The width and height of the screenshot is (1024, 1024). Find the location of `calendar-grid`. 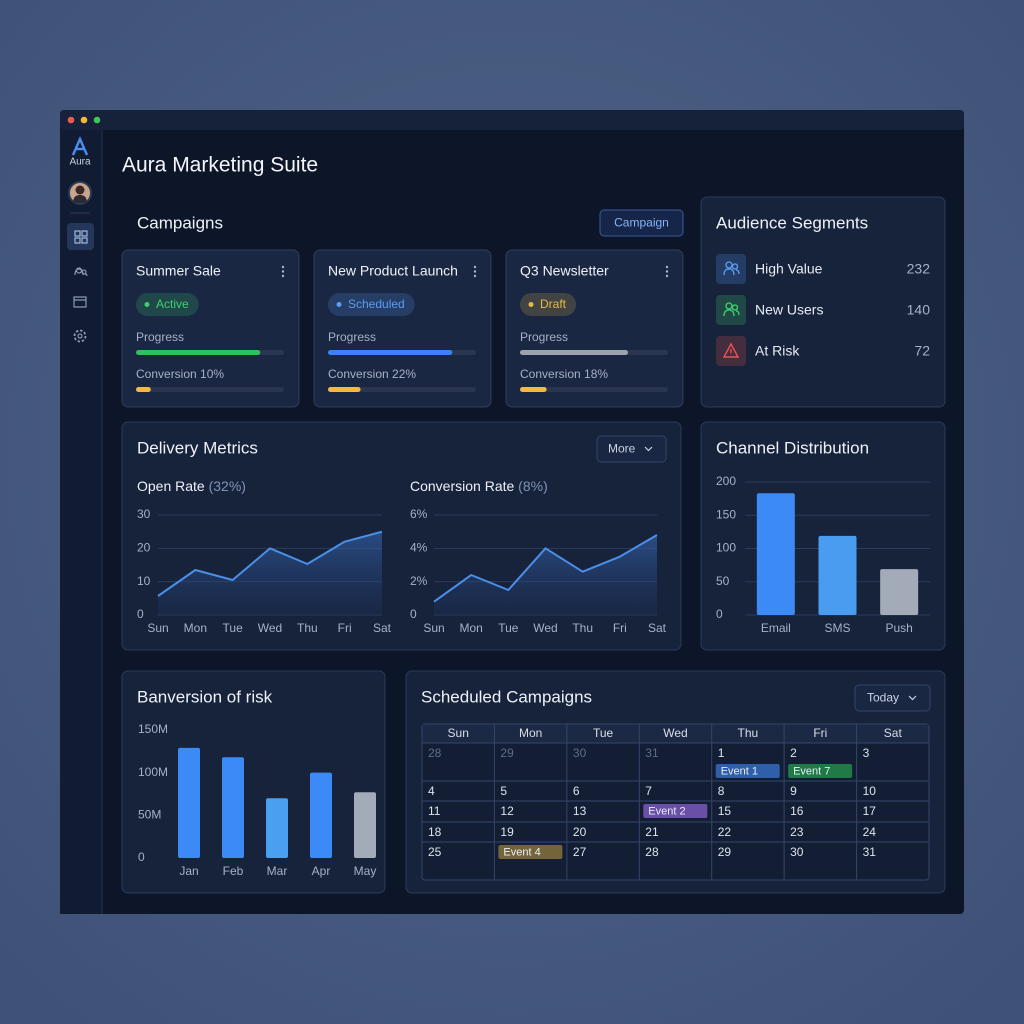

calendar-grid is located at coordinates (675, 802).